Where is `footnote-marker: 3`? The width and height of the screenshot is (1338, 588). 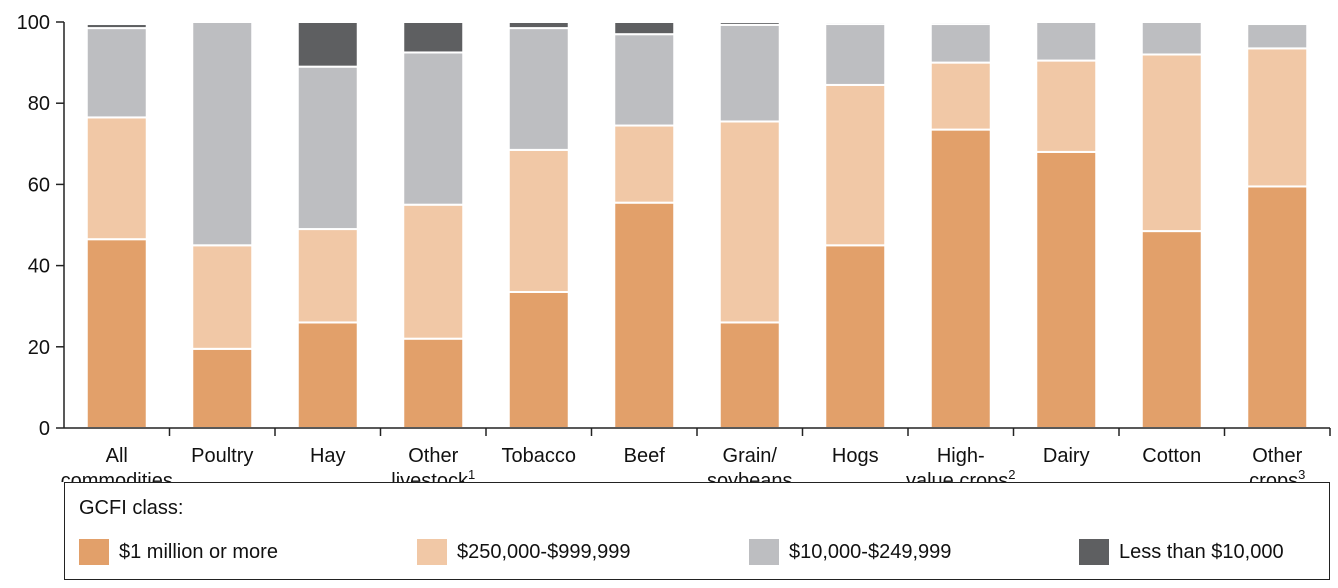 footnote-marker: 3 is located at coordinates (1301, 474).